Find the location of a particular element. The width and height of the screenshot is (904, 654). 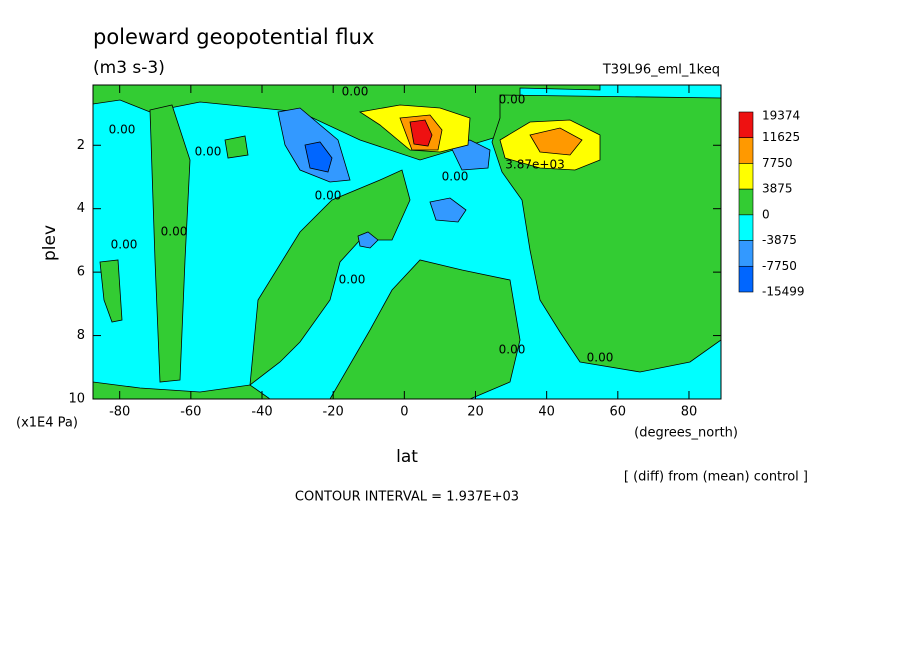

x-tick-label: -60 is located at coordinates (190, 412).